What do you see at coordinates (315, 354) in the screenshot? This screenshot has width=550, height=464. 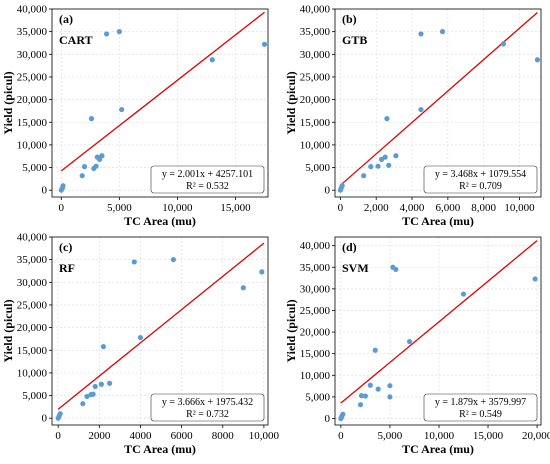 I see `y-tick-label: 15,000` at bounding box center [315, 354].